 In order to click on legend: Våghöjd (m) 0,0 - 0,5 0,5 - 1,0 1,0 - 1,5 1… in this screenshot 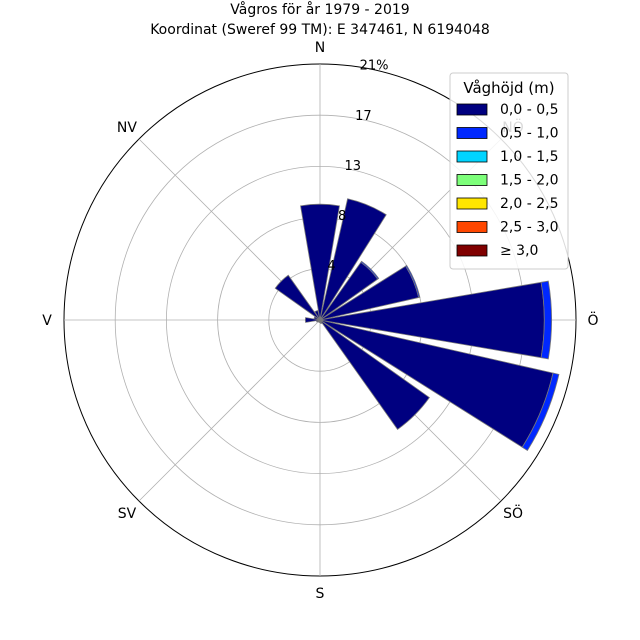, I will do `click(509, 171)`.